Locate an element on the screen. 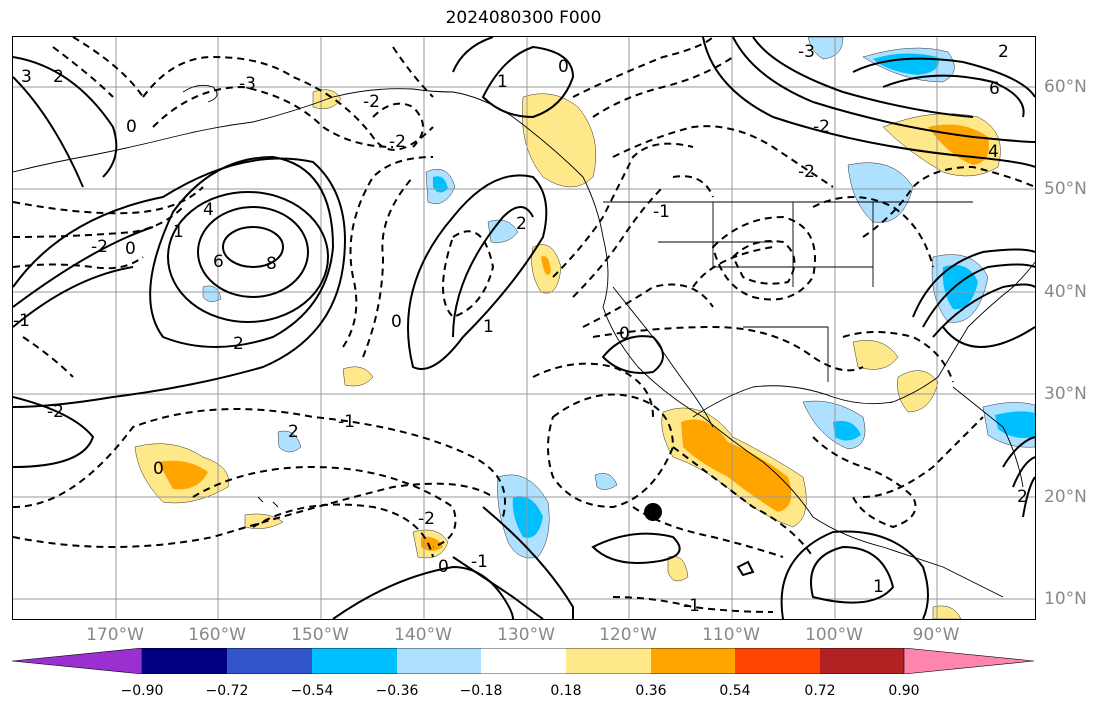 The width and height of the screenshot is (1105, 712). lon-label: 130°W is located at coordinates (526, 635).